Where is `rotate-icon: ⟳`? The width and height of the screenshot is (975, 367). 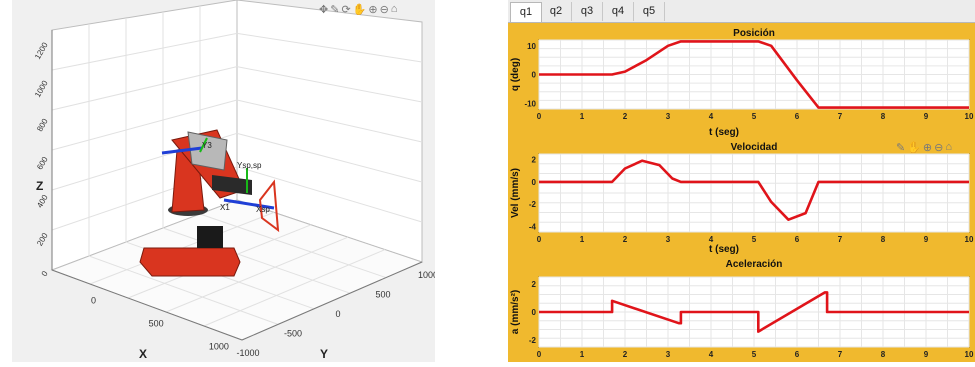
rotate-icon: ⟳ is located at coordinates (346, 10).